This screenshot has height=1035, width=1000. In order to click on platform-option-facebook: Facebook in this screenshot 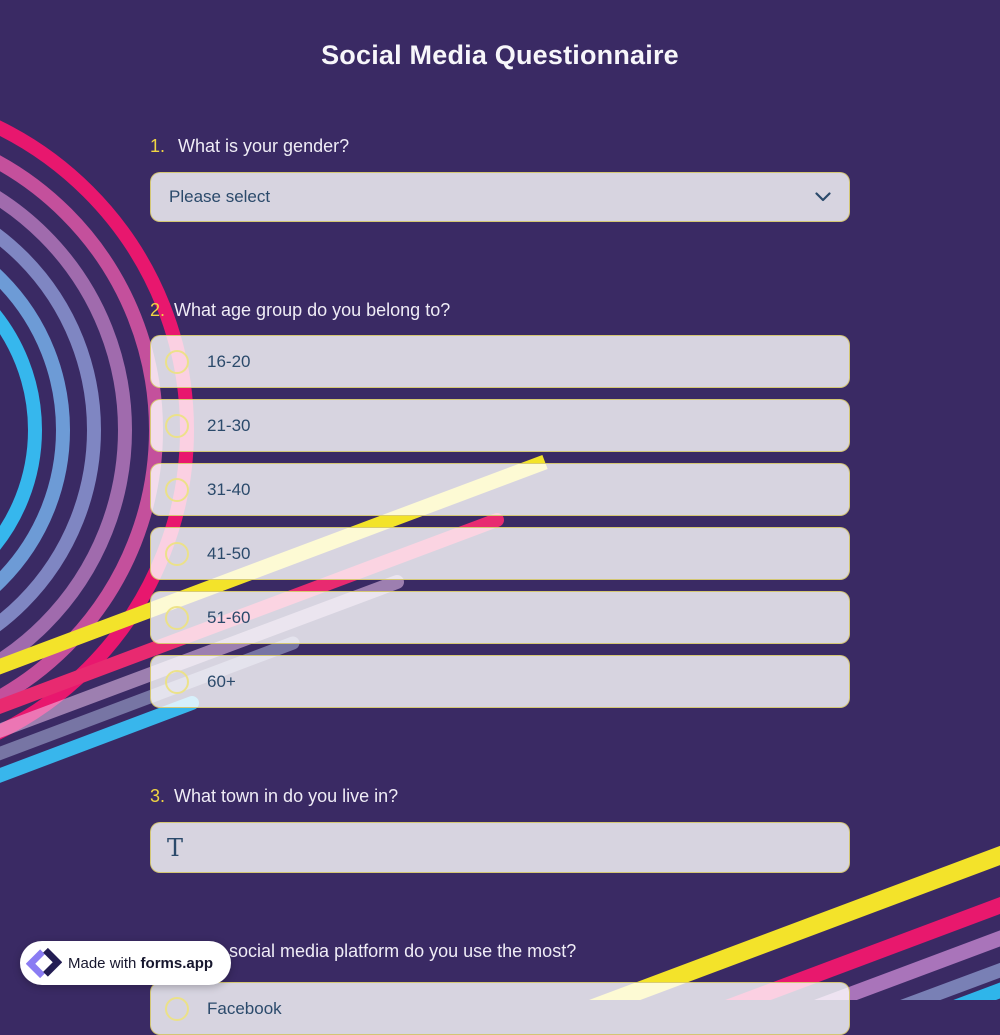, I will do `click(500, 1008)`.